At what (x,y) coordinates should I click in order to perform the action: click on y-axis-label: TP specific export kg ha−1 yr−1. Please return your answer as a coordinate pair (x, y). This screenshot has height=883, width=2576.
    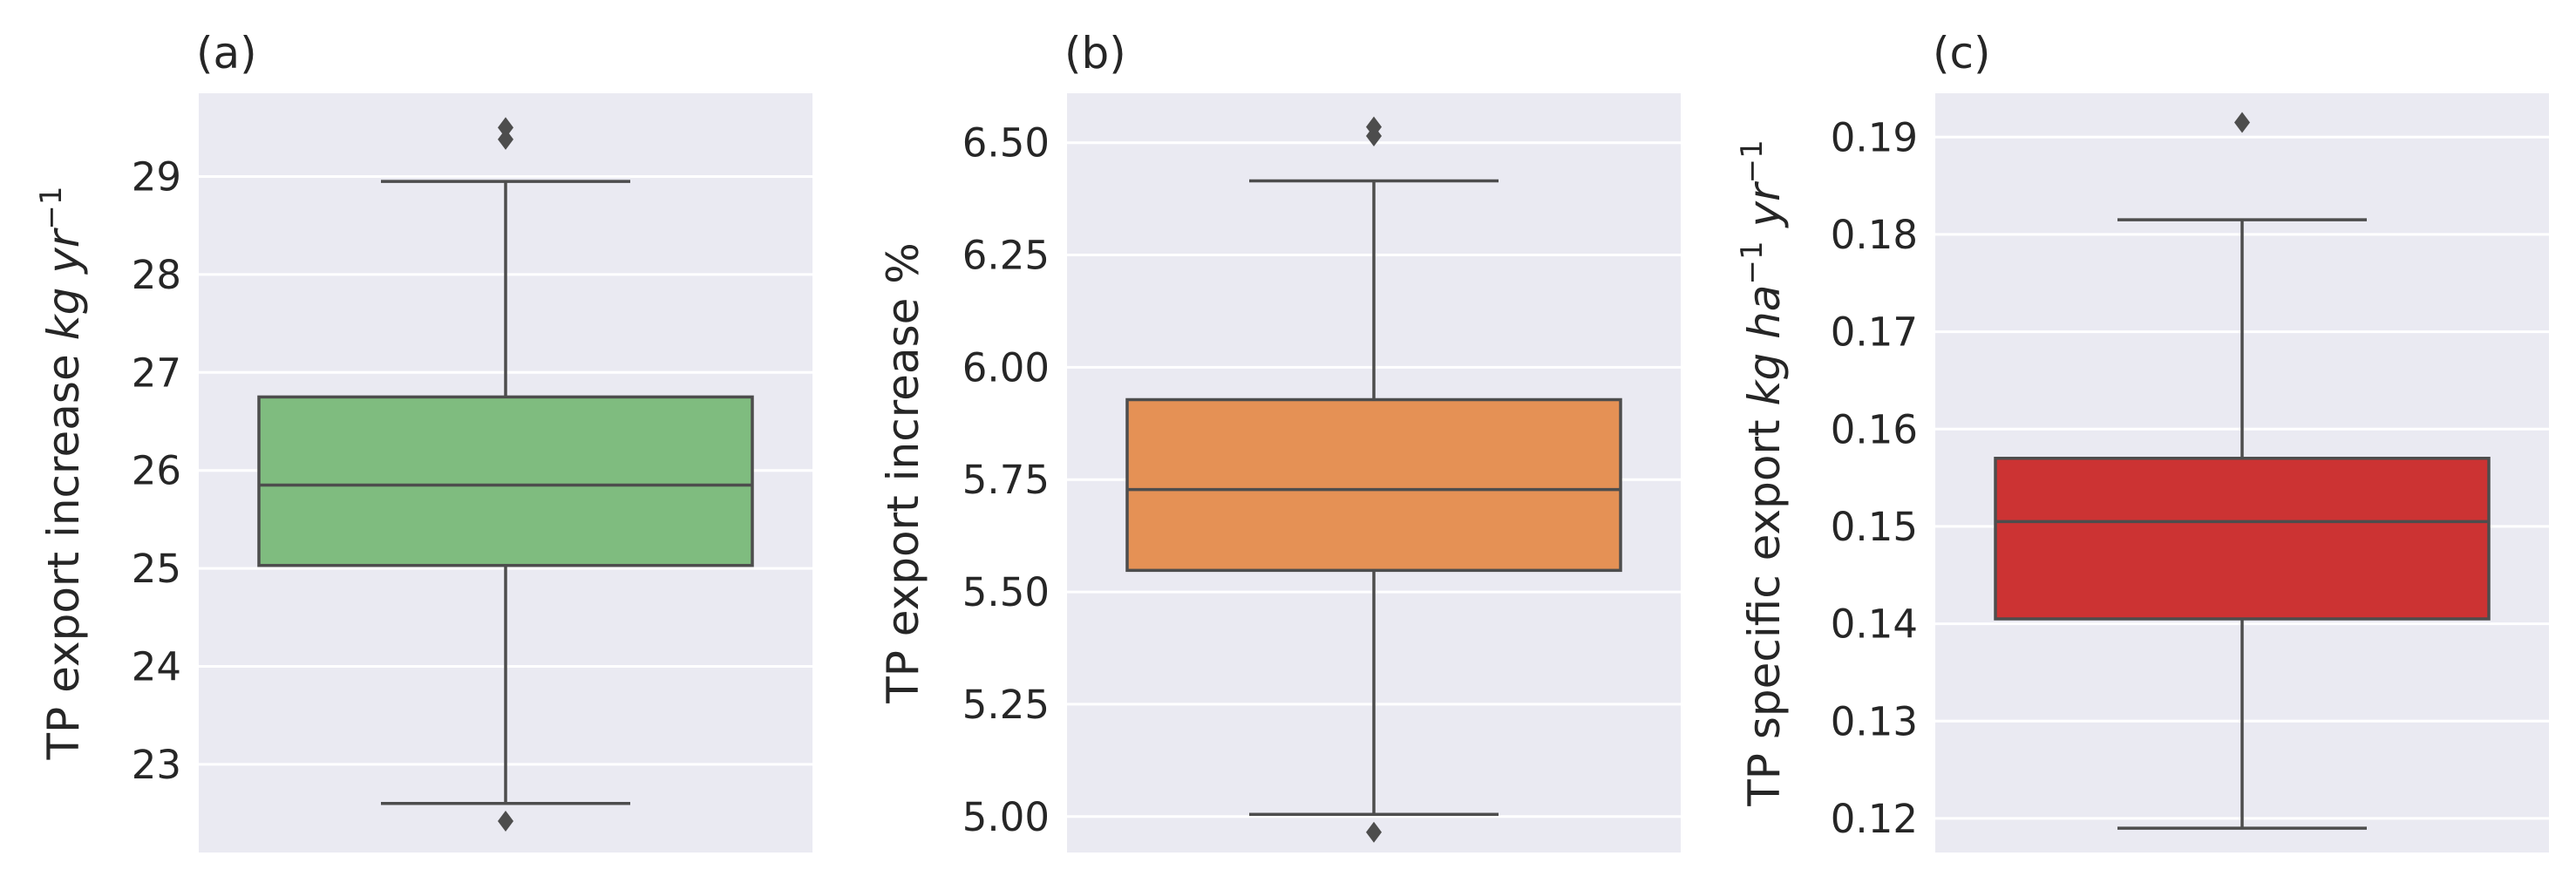
    Looking at the image, I should click on (1763, 473).